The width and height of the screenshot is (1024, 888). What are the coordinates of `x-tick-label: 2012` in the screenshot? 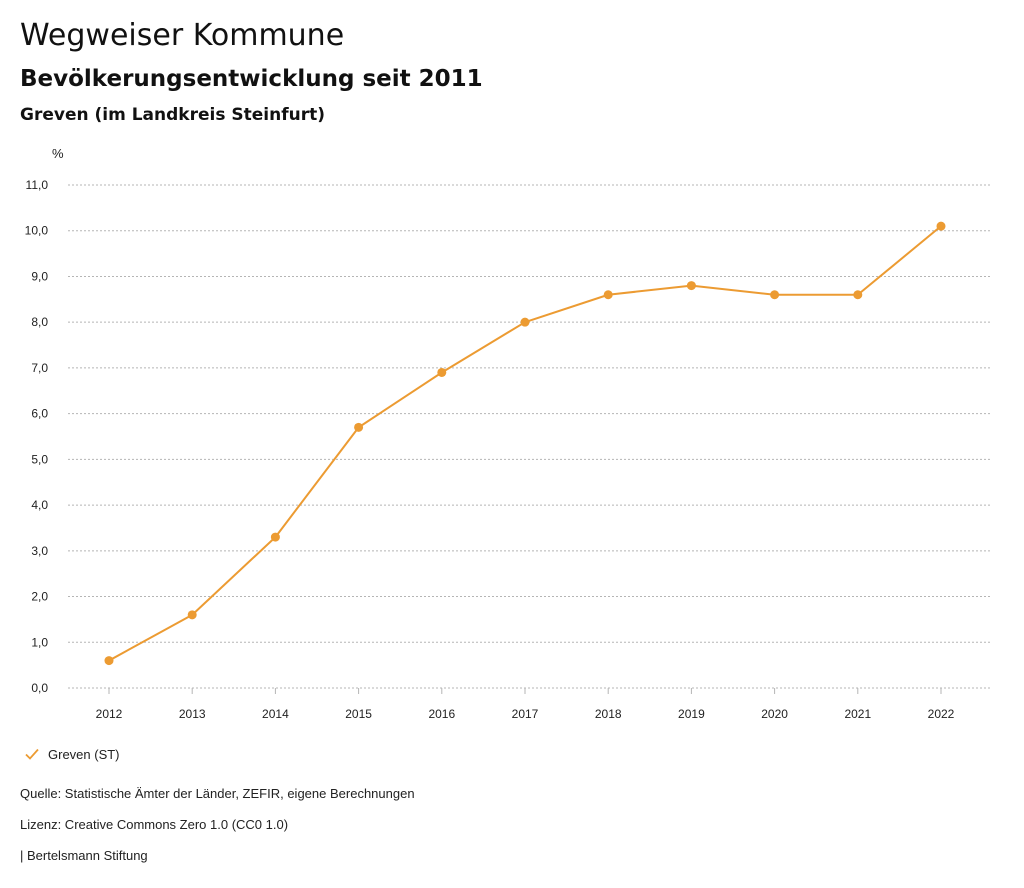 It's located at (109, 714).